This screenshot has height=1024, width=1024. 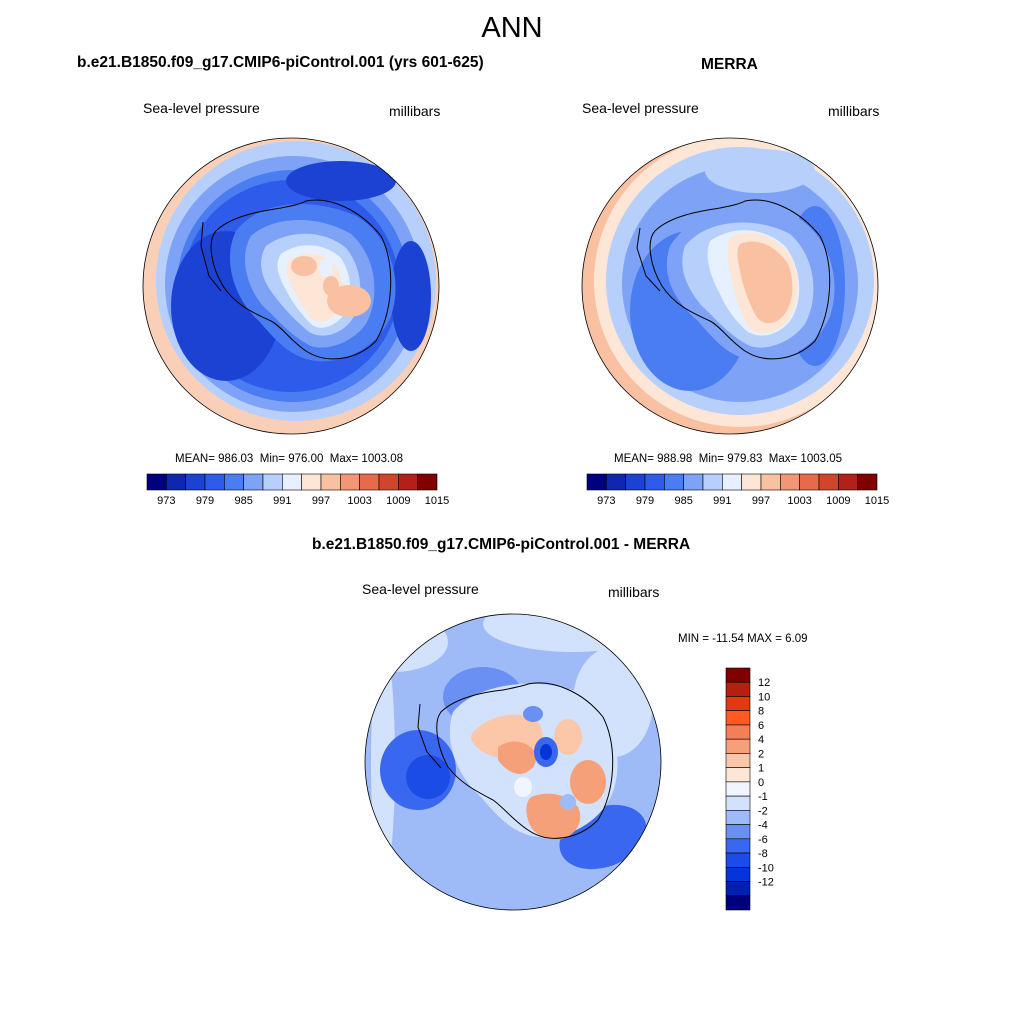 What do you see at coordinates (761, 726) in the screenshot?
I see `diff-colorbar-tick: 6` at bounding box center [761, 726].